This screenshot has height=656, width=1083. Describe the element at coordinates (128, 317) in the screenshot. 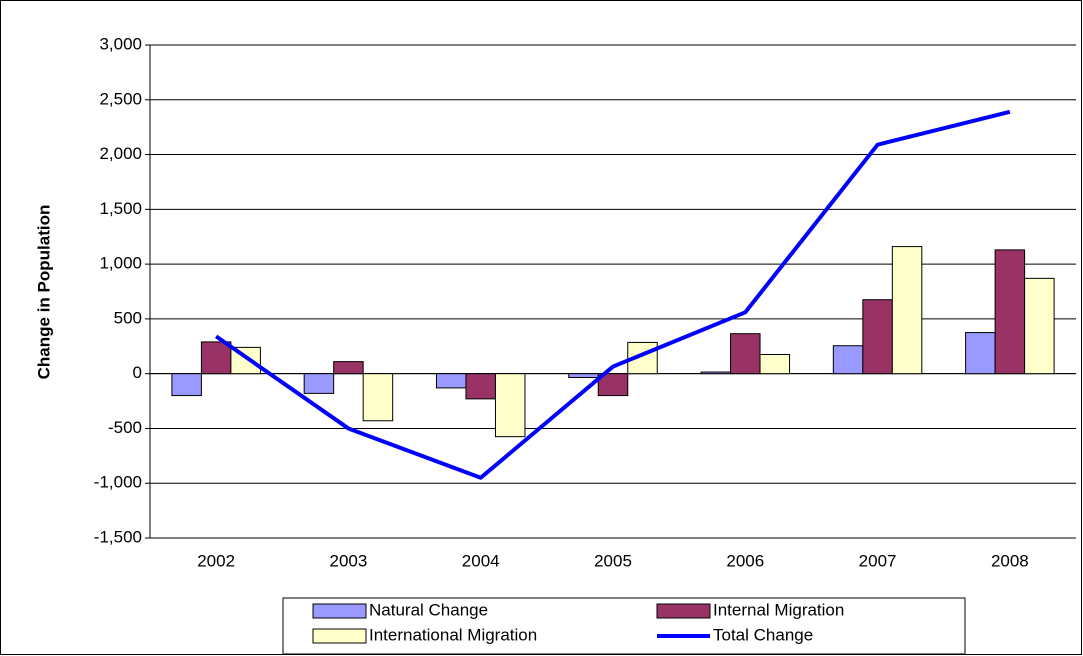

I see `y-tick-label: 500` at that location.